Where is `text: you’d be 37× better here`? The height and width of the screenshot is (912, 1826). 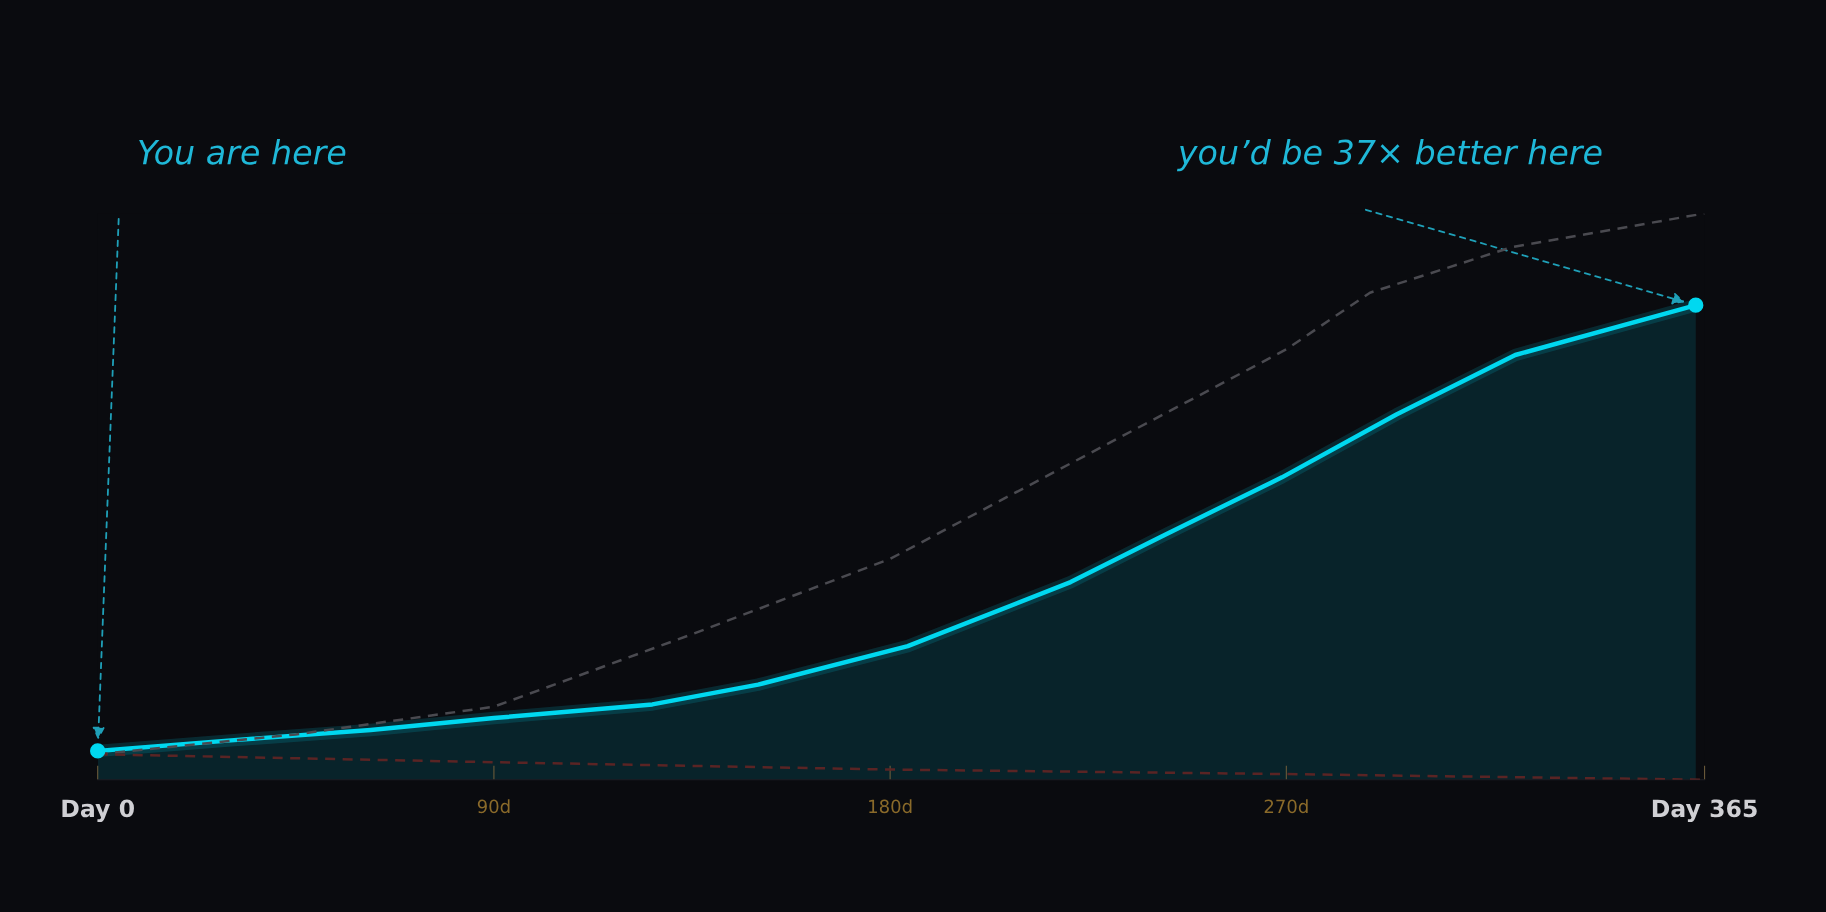
text: you’d be 37× better here is located at coordinates (1389, 155).